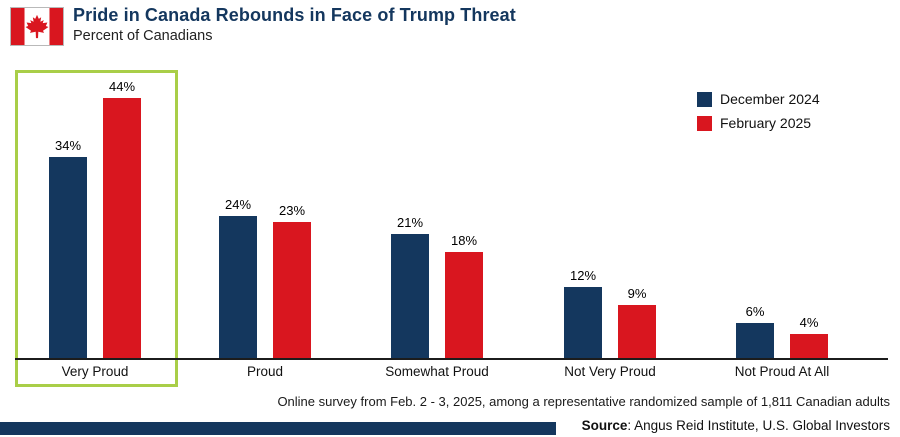  I want to click on x-axis-line, so click(451, 359).